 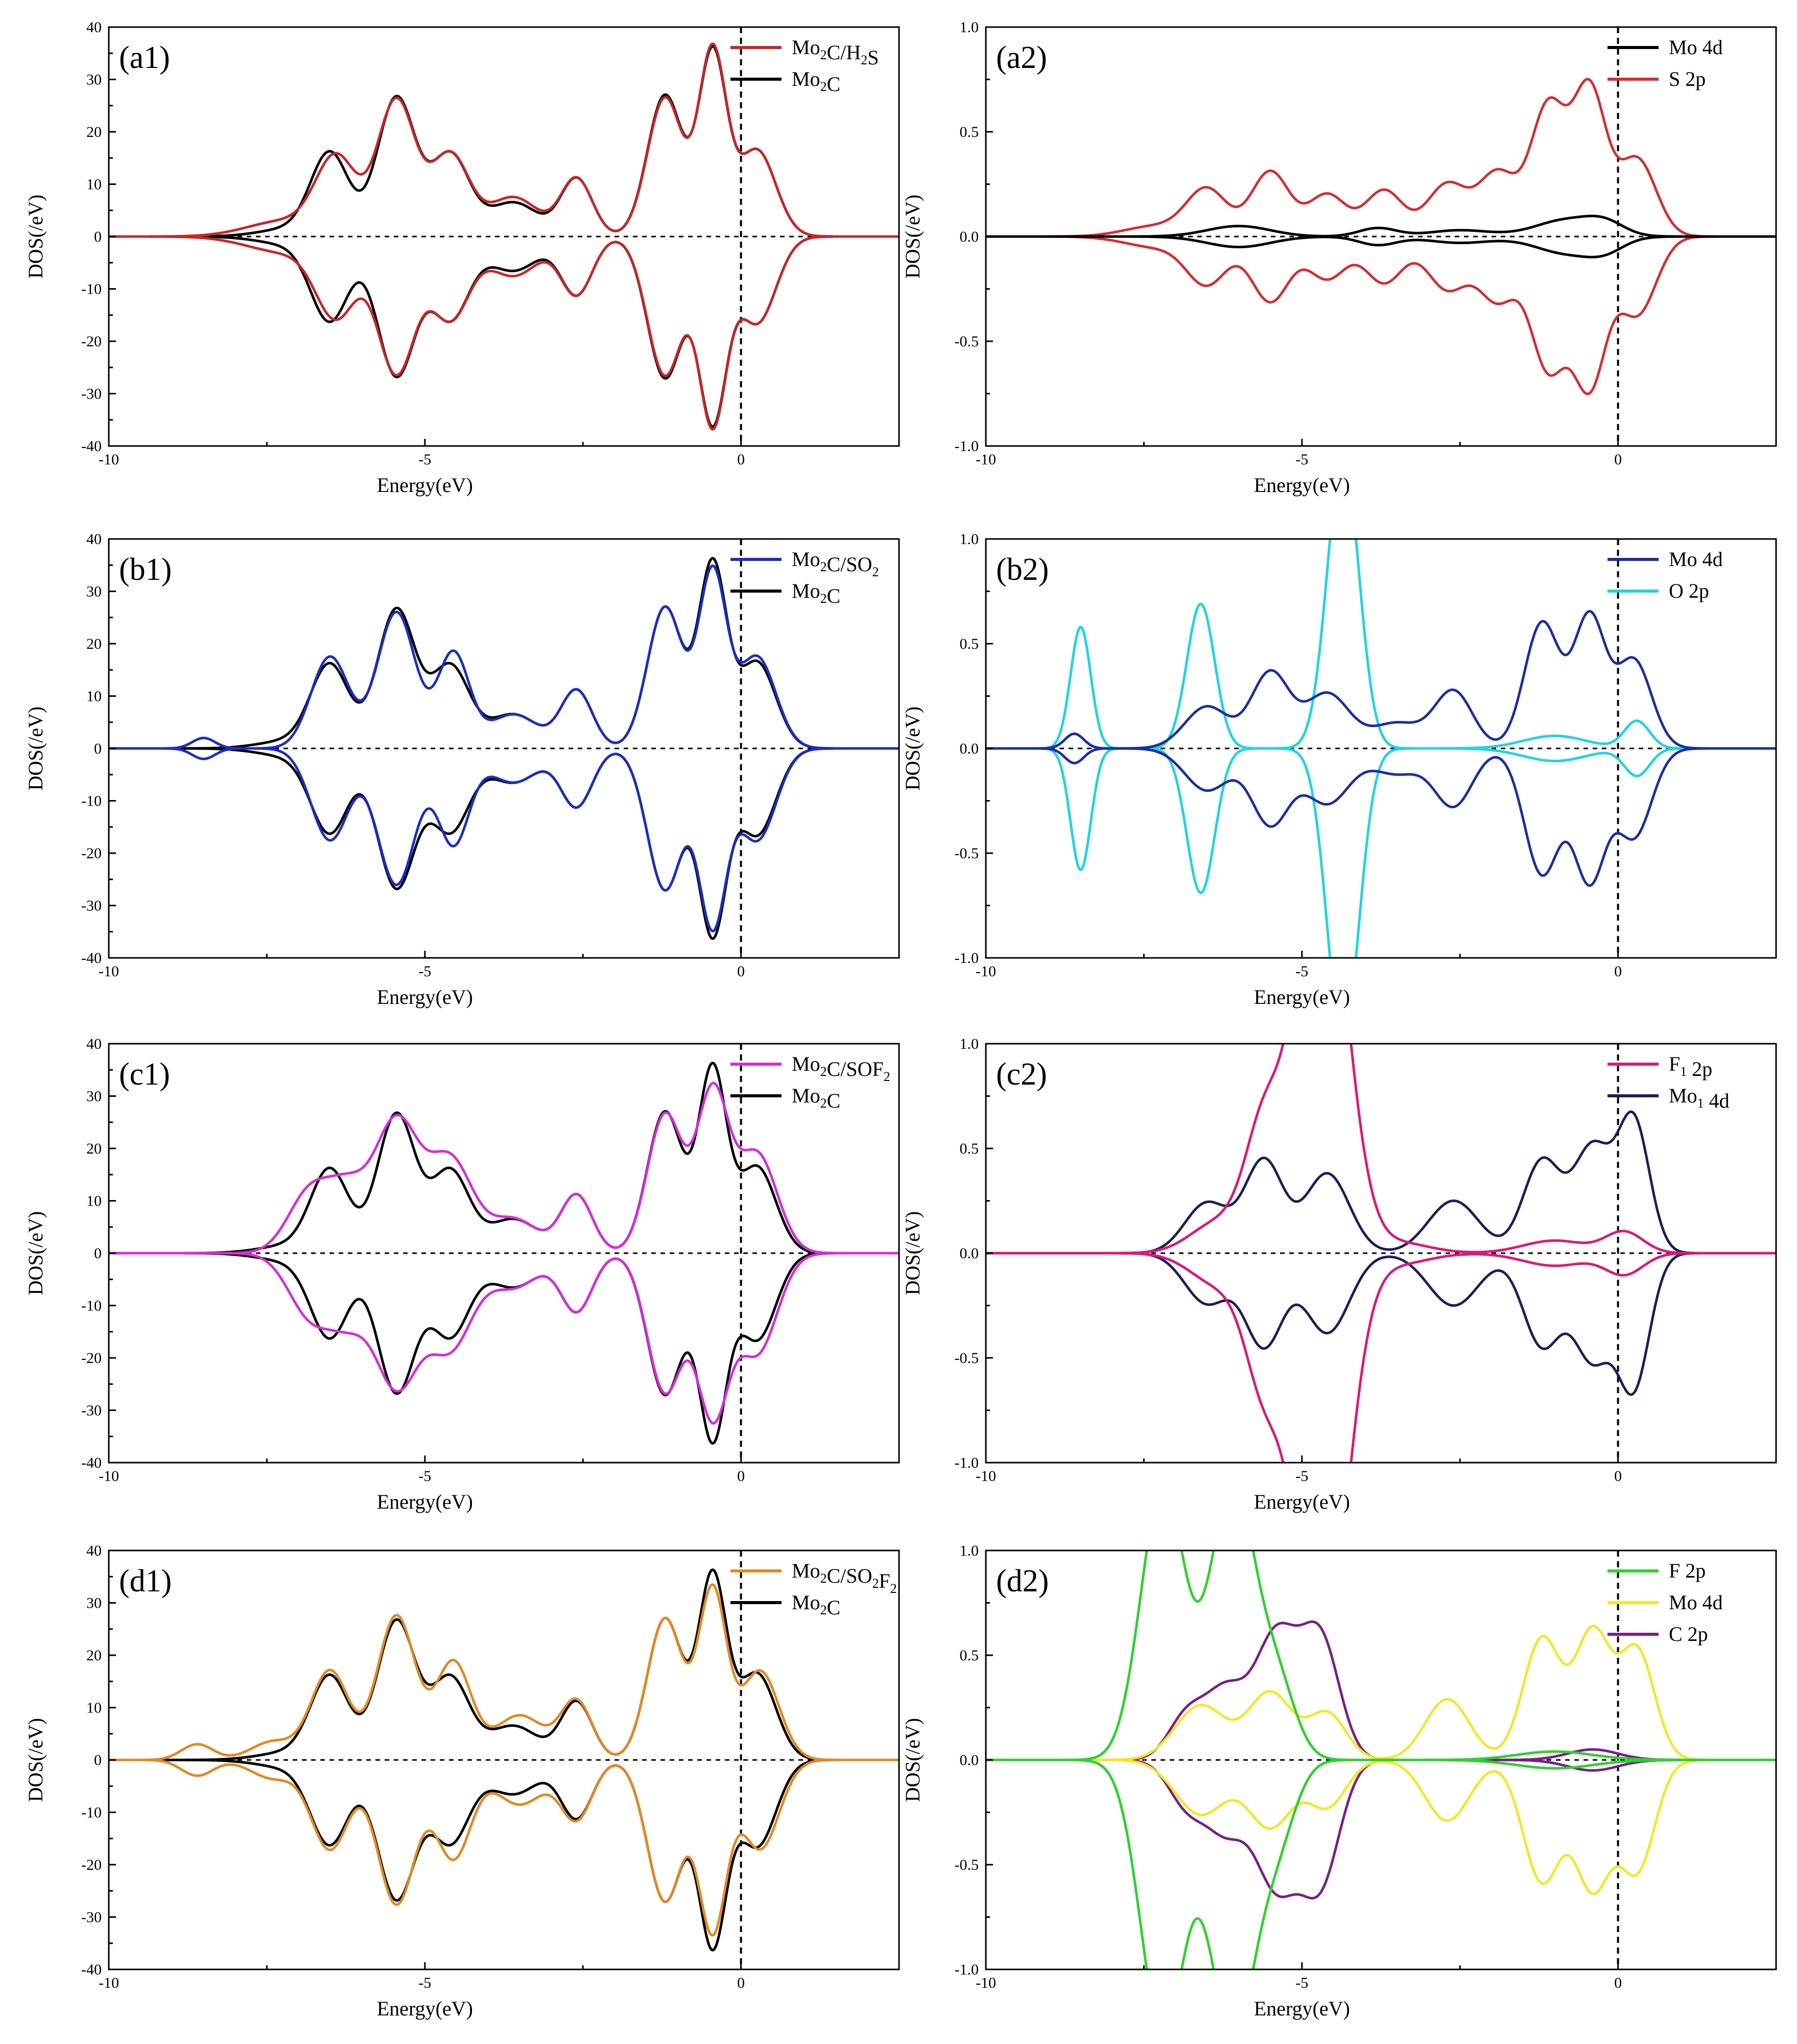 What do you see at coordinates (504, 140) in the screenshot?
I see `series-line-mo2c-h2s-spin-up` at bounding box center [504, 140].